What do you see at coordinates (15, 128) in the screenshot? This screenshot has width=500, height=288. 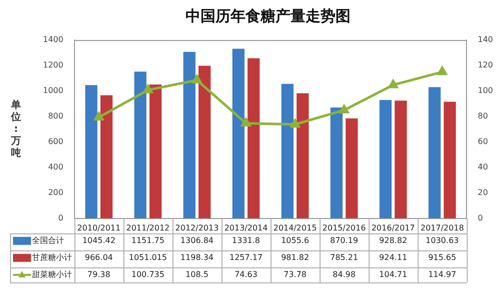 I see `y-axis-title: 单位:万吨` at bounding box center [15, 128].